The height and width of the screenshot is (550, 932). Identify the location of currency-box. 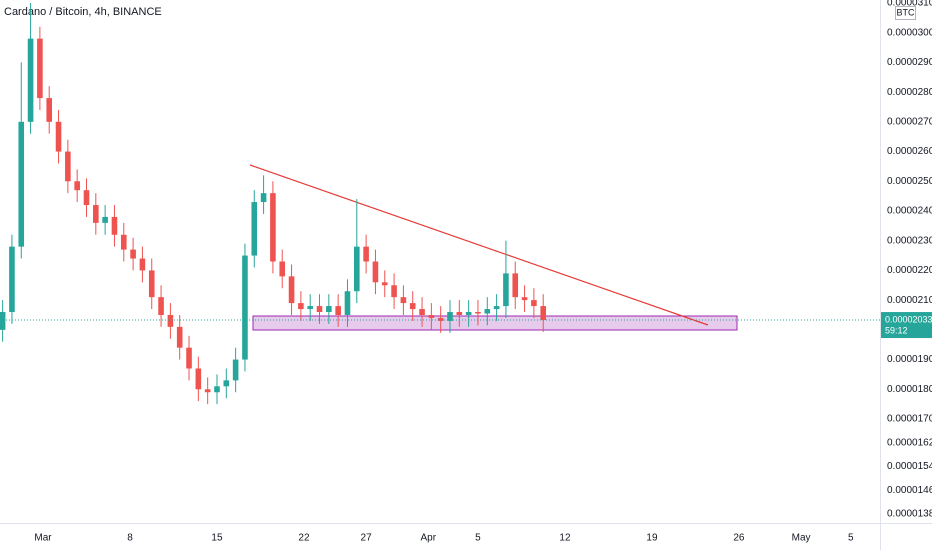
(905, 13).